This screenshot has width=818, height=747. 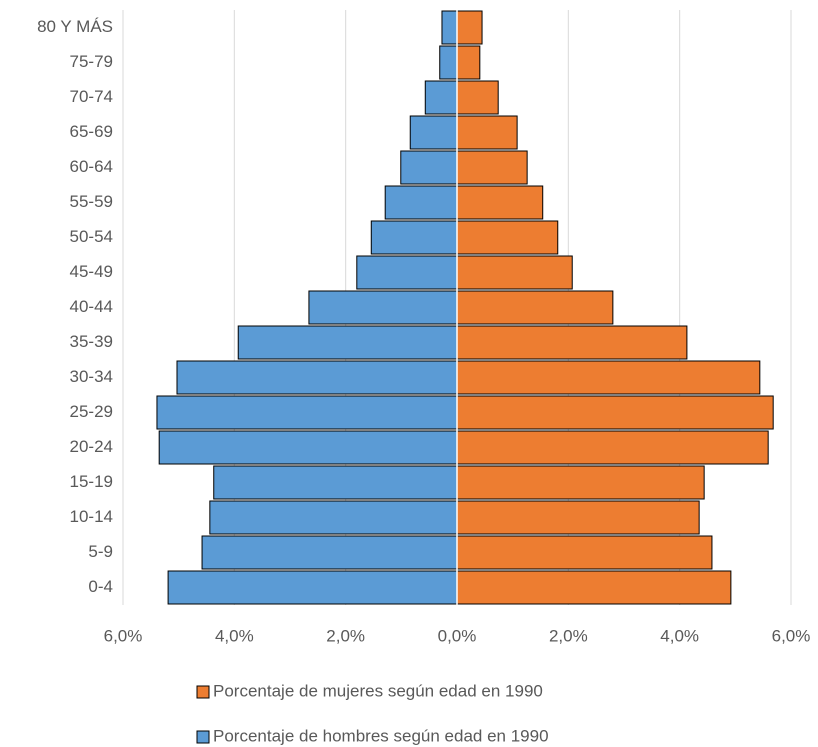 I want to click on y-tick-label: 55-59, so click(x=91, y=201).